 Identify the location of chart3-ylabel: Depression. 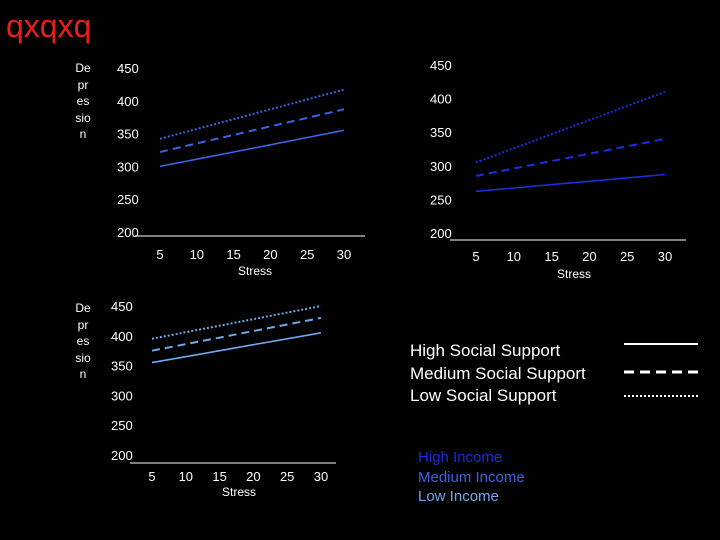
(83, 341).